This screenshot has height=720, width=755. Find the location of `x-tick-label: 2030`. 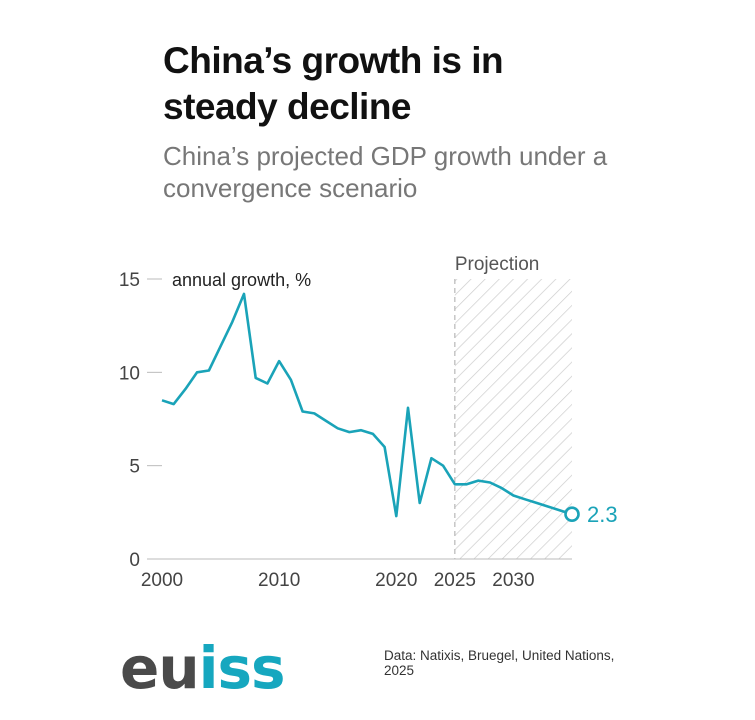

x-tick-label: 2030 is located at coordinates (513, 580).